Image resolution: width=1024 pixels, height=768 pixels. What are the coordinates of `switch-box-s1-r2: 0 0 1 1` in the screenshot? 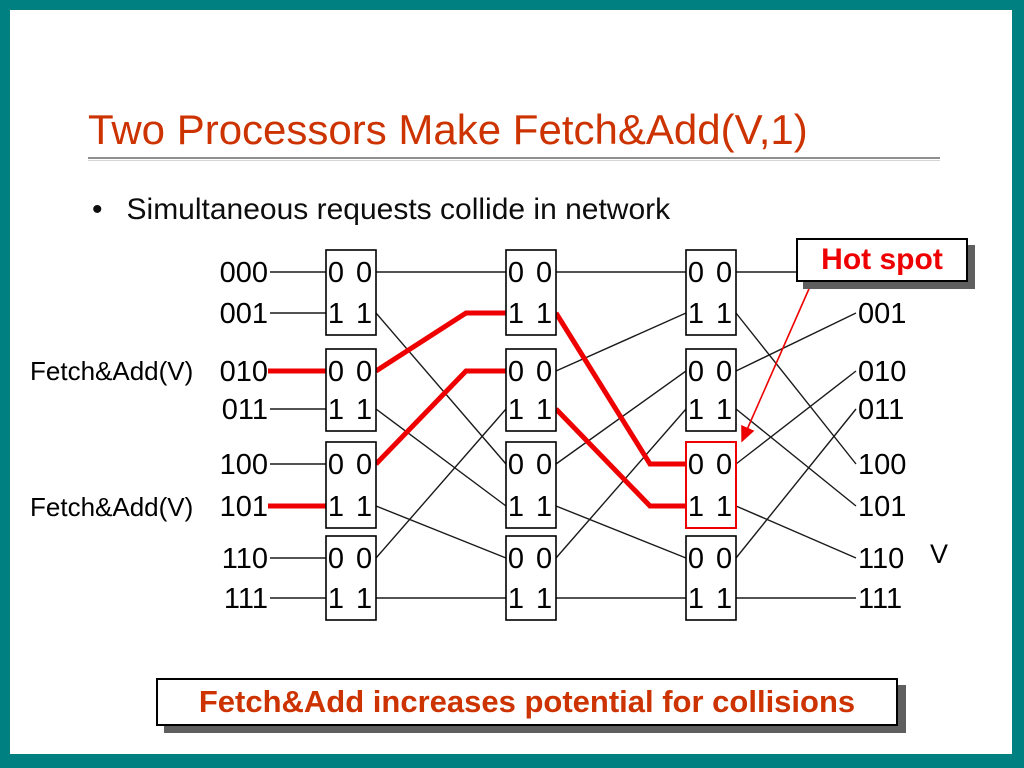 It's located at (351, 390).